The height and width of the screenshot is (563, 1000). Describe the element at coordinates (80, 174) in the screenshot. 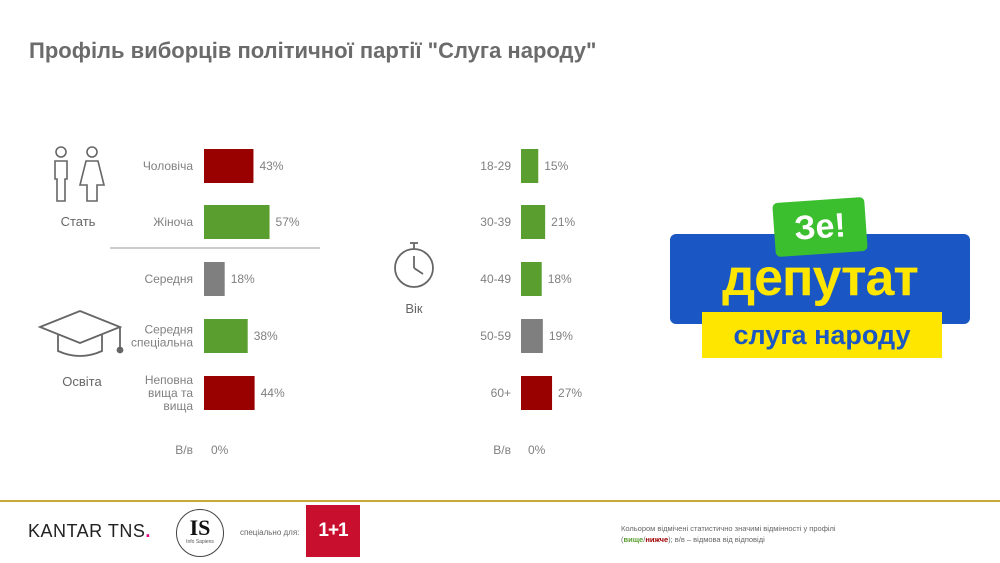

I see `male-female-icon` at that location.